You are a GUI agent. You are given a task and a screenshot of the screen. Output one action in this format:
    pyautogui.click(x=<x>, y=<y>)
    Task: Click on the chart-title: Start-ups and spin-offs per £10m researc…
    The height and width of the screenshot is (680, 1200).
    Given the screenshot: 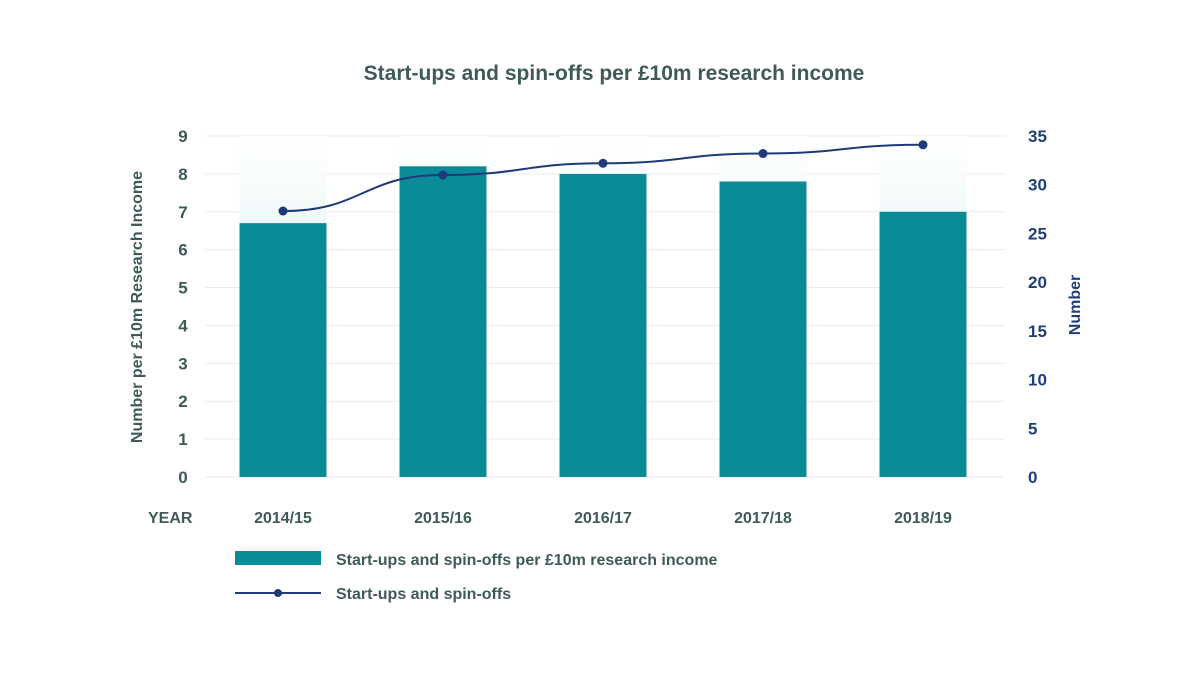 What is the action you would take?
    pyautogui.click(x=614, y=73)
    